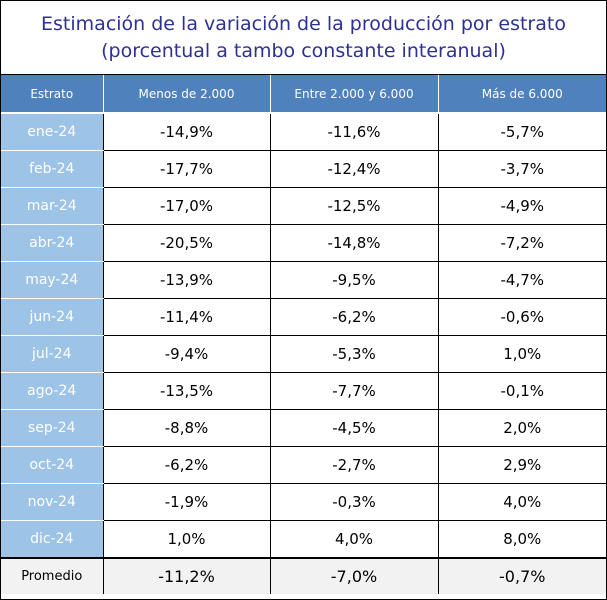 Image resolution: width=607 pixels, height=600 pixels. Describe the element at coordinates (52, 94) in the screenshot. I see `header-estrato: Estrato` at that location.